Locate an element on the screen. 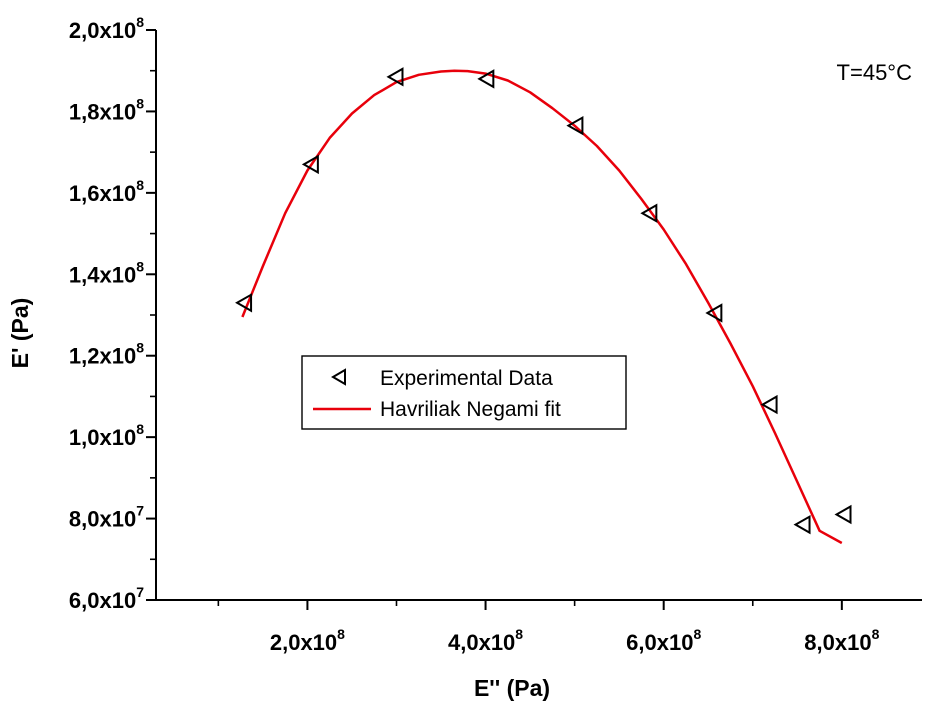 This screenshot has height=702, width=925. x-tick-label: 6,0x10⁸ is located at coordinates (663, 640).